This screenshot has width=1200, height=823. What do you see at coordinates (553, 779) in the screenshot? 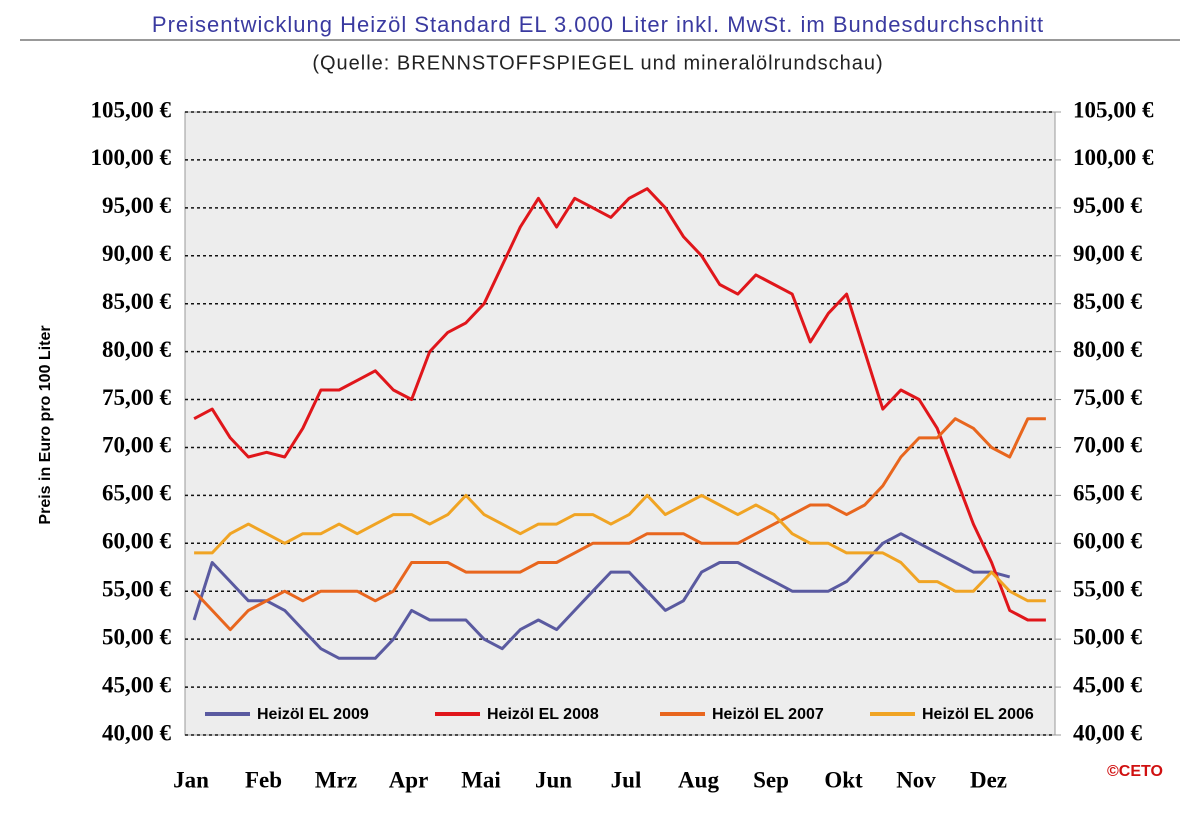
I see `x-tick-label: Jun` at bounding box center [553, 779].